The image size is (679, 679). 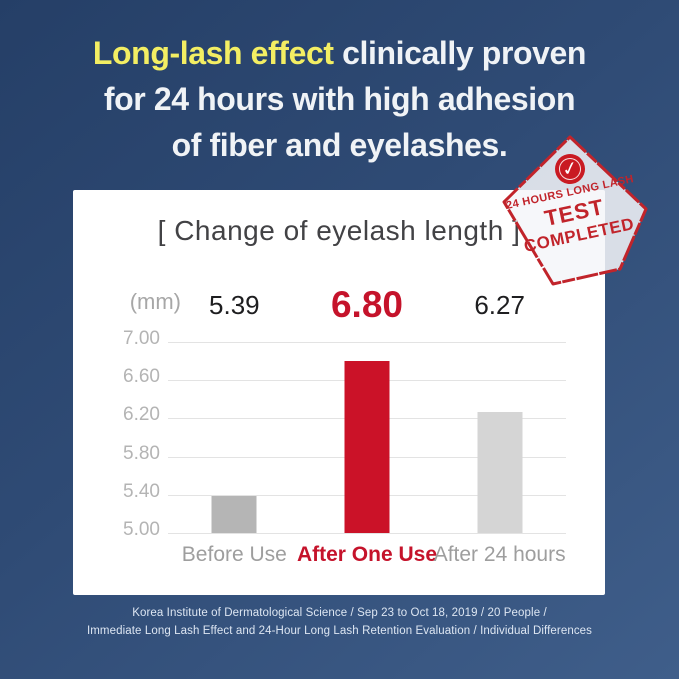 What do you see at coordinates (141, 491) in the screenshot?
I see `y-axis-tick-label: 5.40` at bounding box center [141, 491].